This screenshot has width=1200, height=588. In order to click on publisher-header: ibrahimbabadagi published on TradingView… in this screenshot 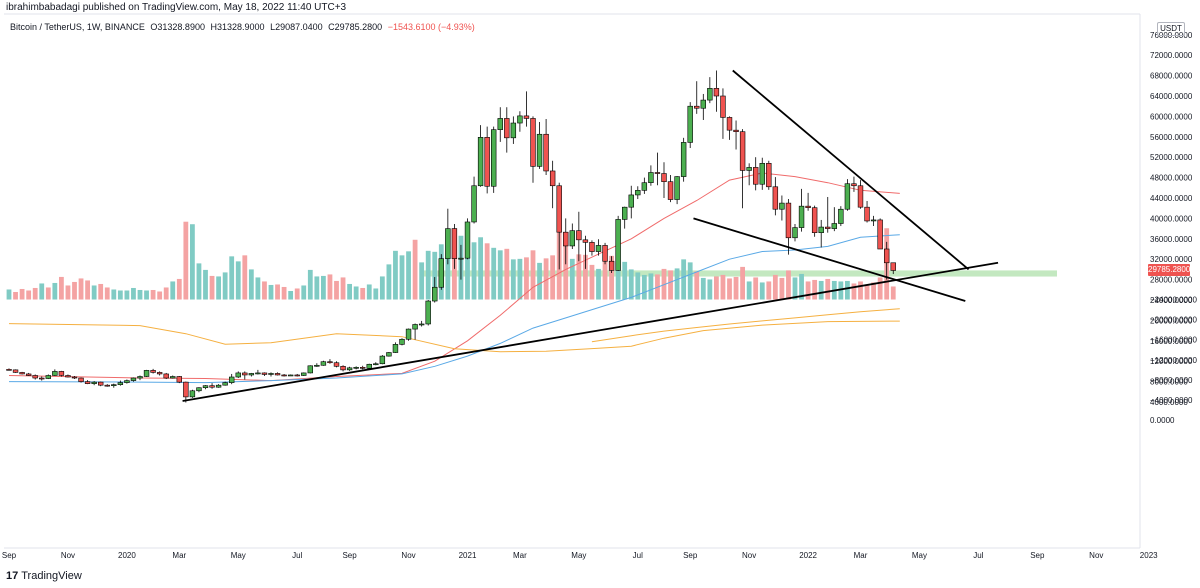, I will do `click(176, 7)`.